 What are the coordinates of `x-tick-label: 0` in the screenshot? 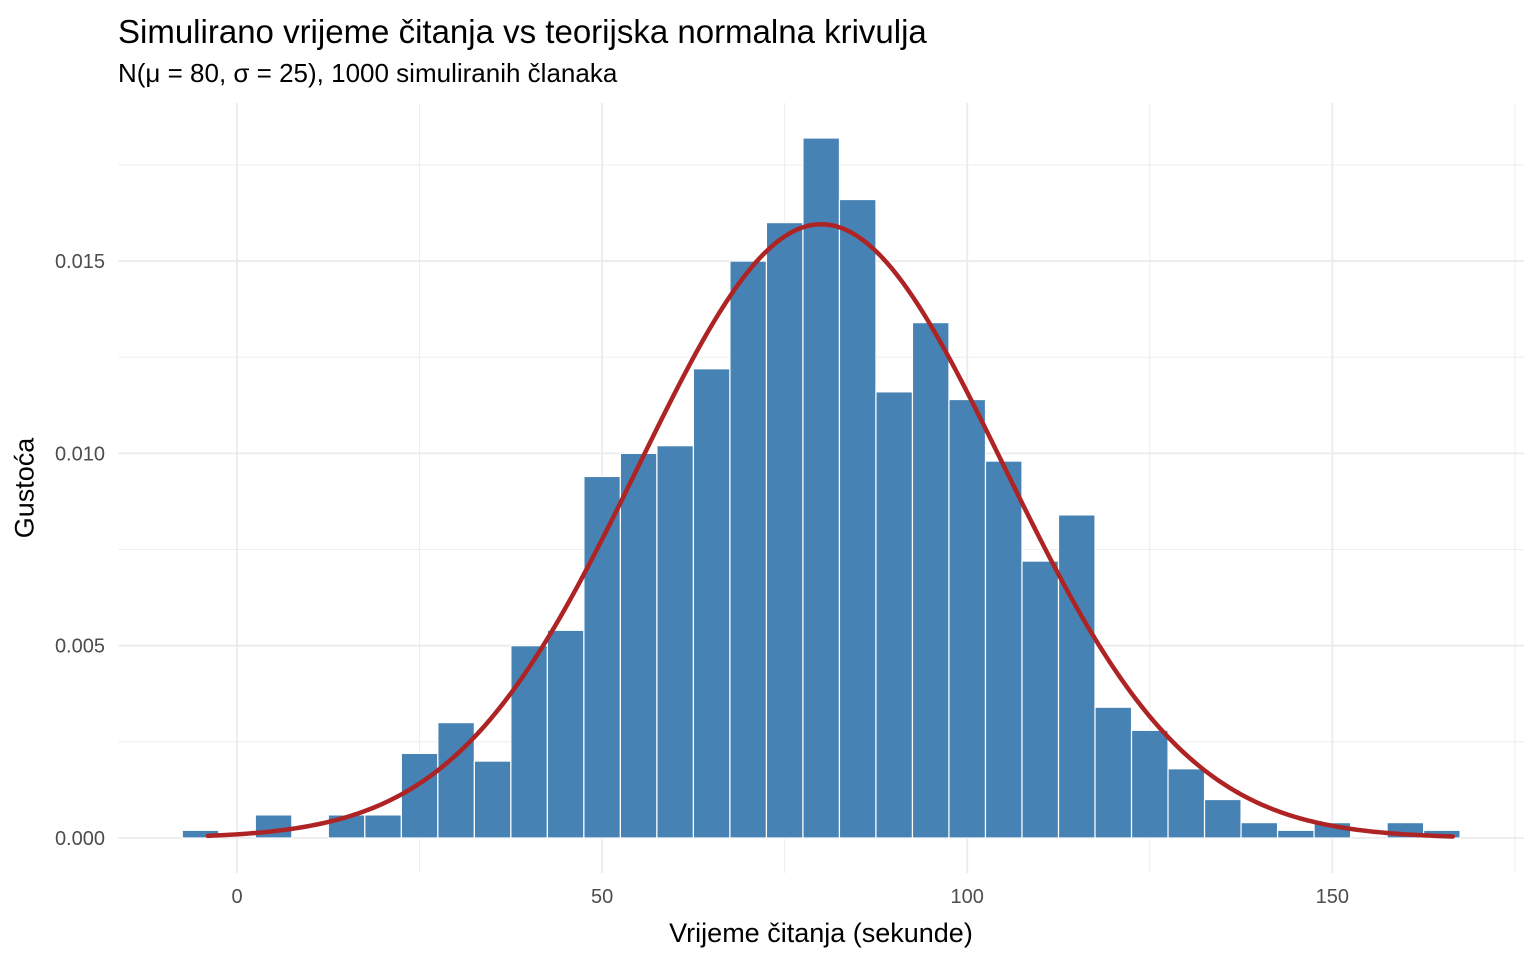 It's located at (237, 897).